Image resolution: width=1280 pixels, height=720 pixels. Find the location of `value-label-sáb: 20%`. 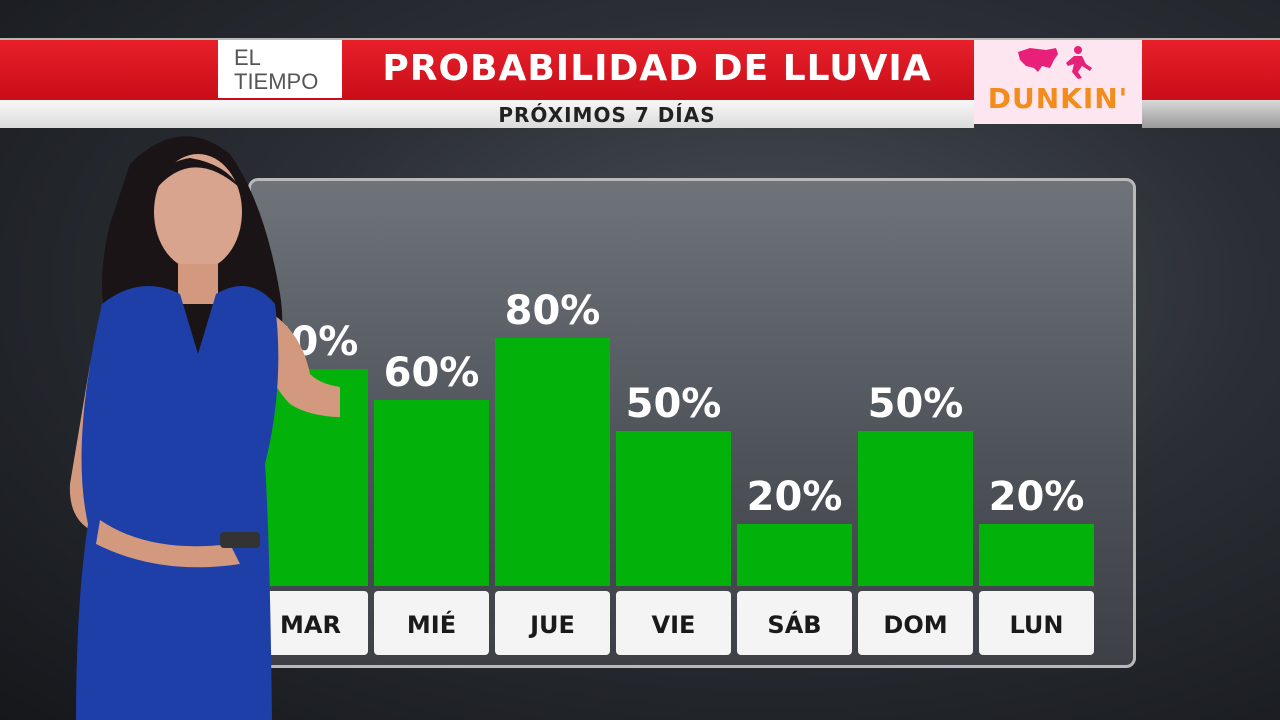

value-label-sáb: 20% is located at coordinates (795, 497).